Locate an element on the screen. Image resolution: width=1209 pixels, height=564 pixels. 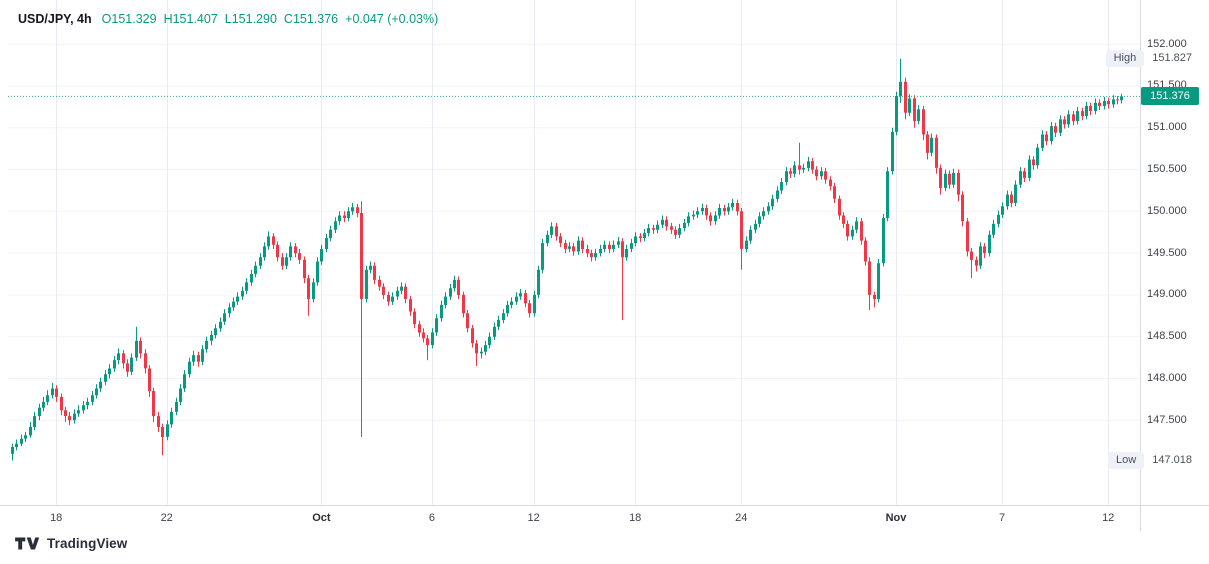
high-value: H151.407 is located at coordinates (190, 19).